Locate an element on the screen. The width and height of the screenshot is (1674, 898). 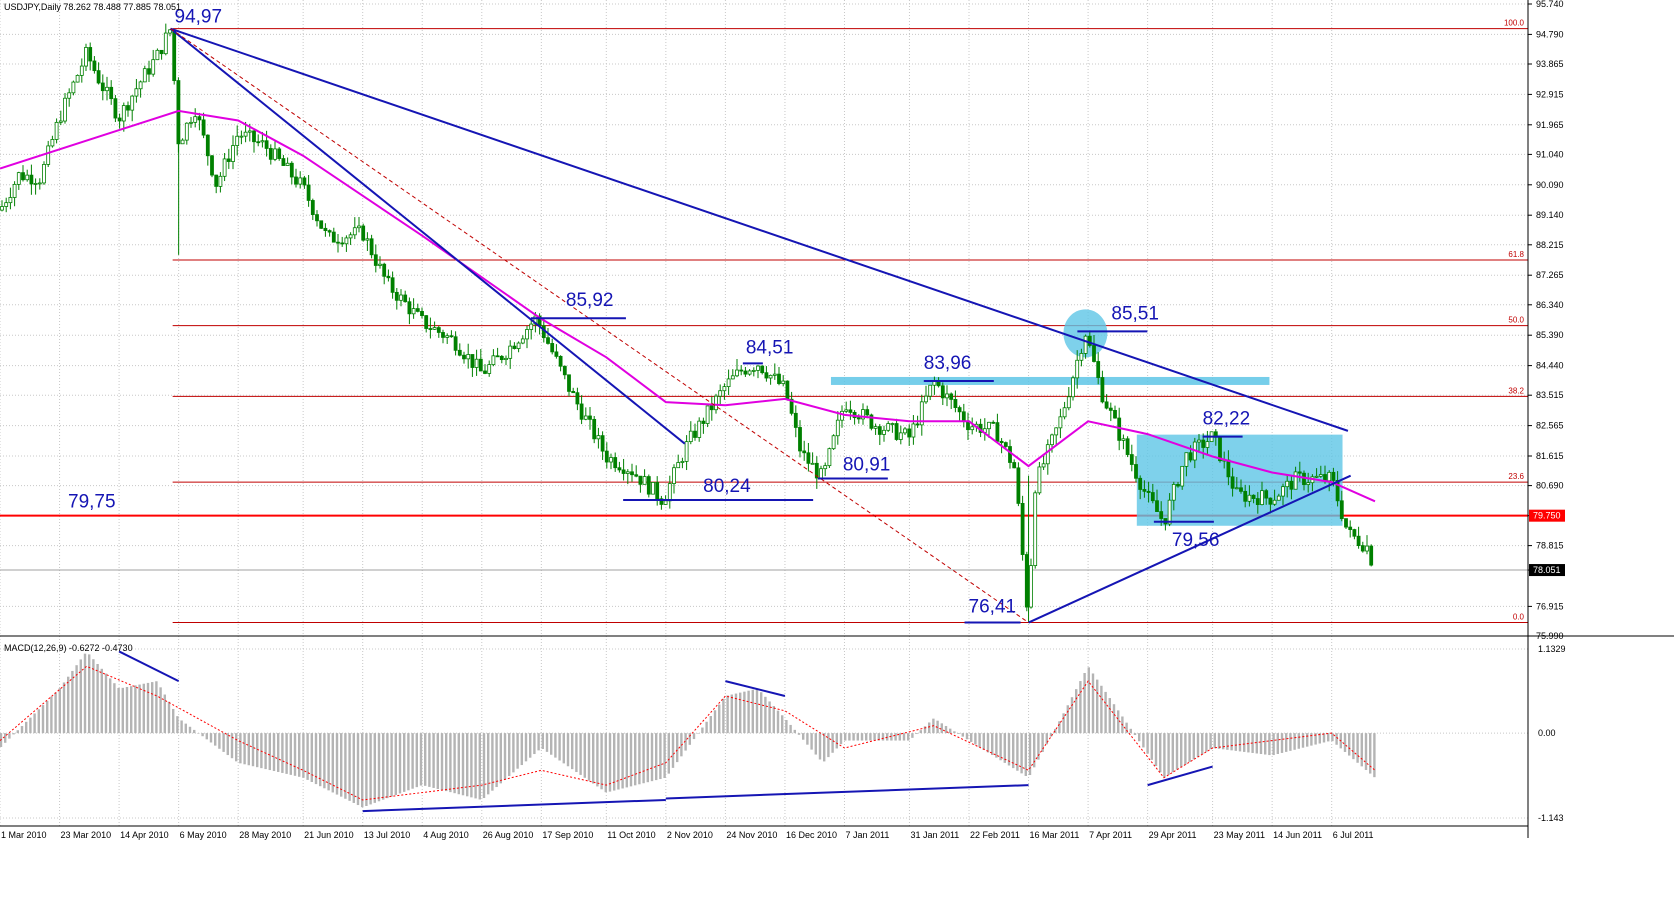
x-tick-label: 23 May 2011 is located at coordinates (1239, 835).